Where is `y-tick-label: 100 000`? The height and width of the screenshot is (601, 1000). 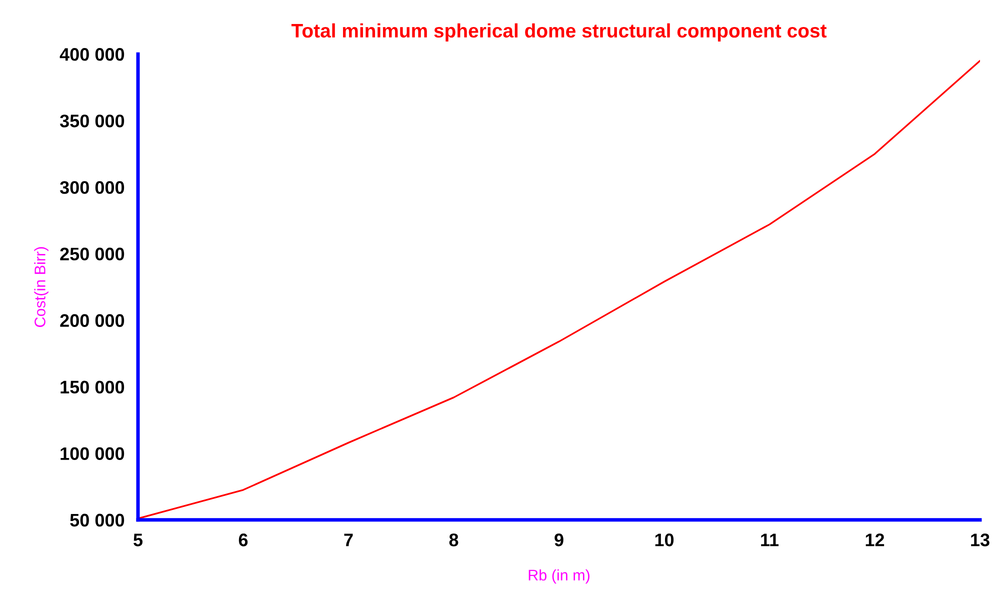
y-tick-label: 100 000 is located at coordinates (92, 453).